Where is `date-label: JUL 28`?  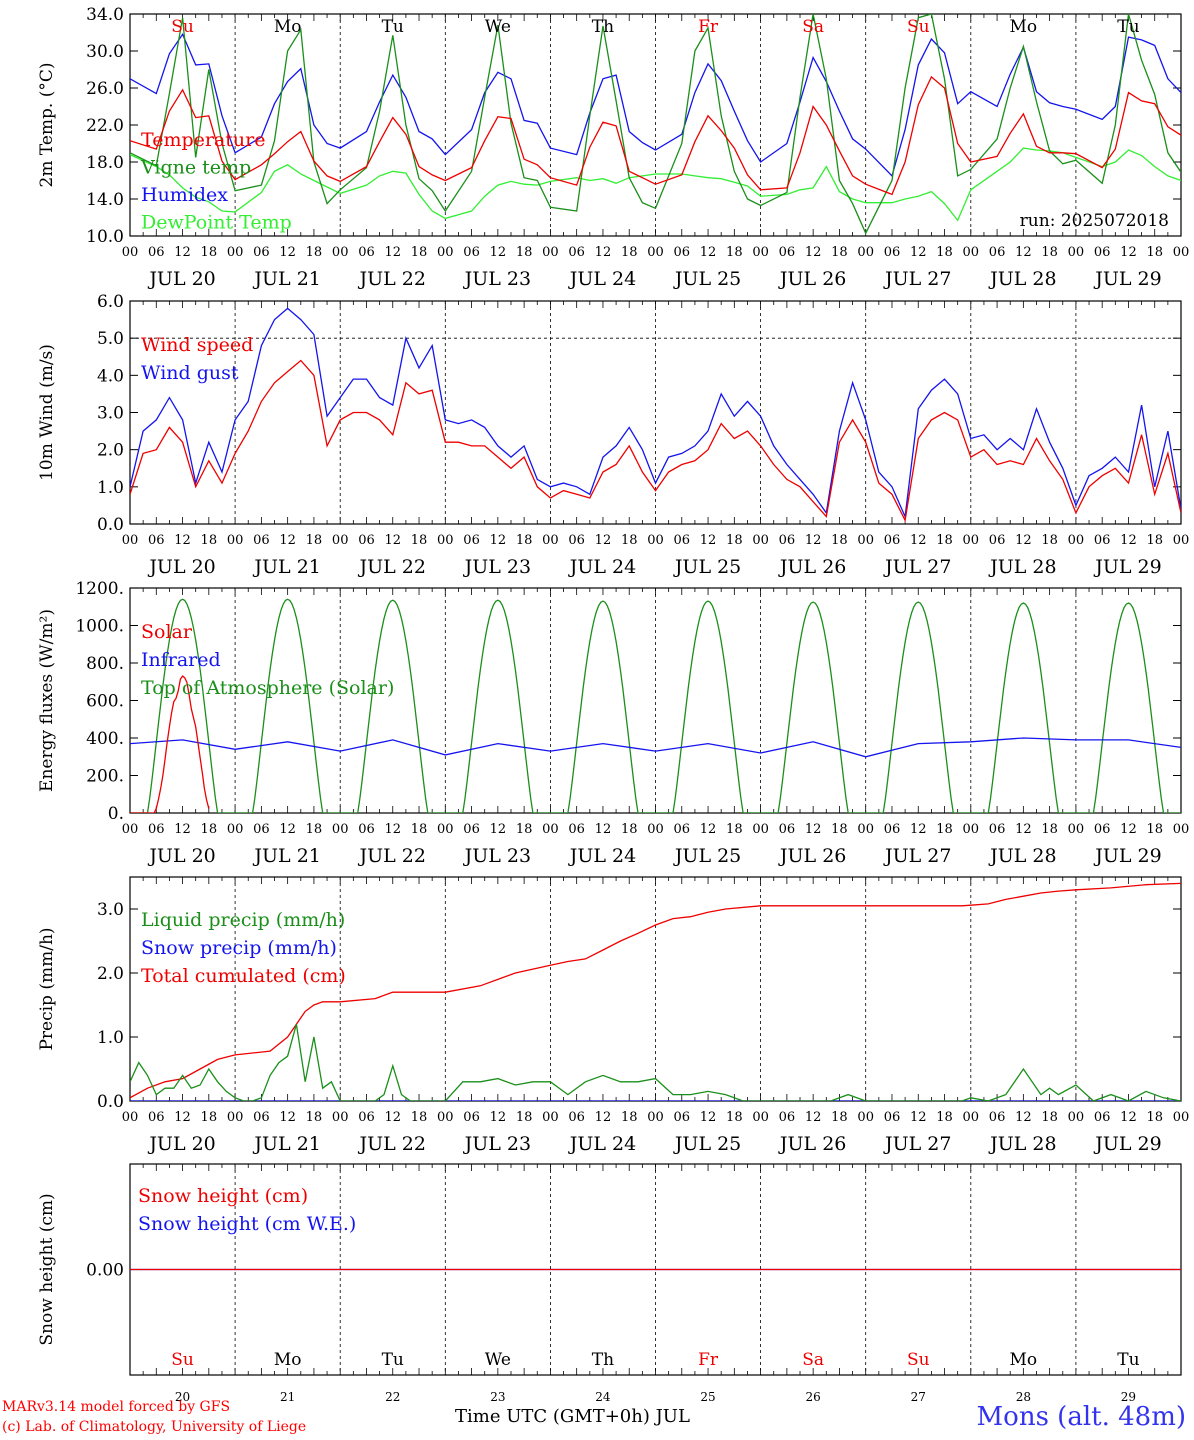
date-label: JUL 28 is located at coordinates (1022, 1144).